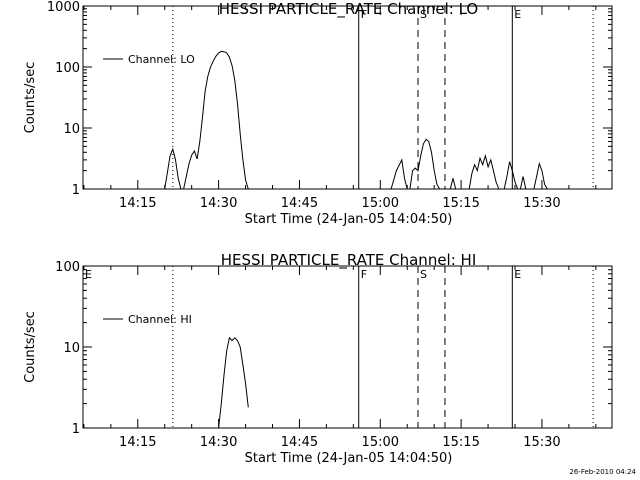  Describe the element at coordinates (63, 7) in the screenshot. I see `y-tick-label: 1000` at that location.